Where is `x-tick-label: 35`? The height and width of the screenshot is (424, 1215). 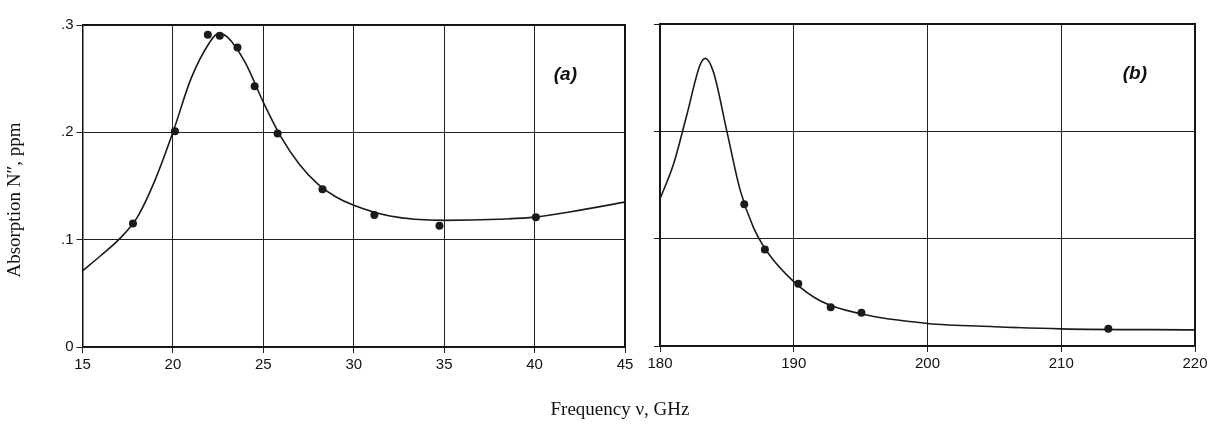 x-tick-label: 35 is located at coordinates (444, 364).